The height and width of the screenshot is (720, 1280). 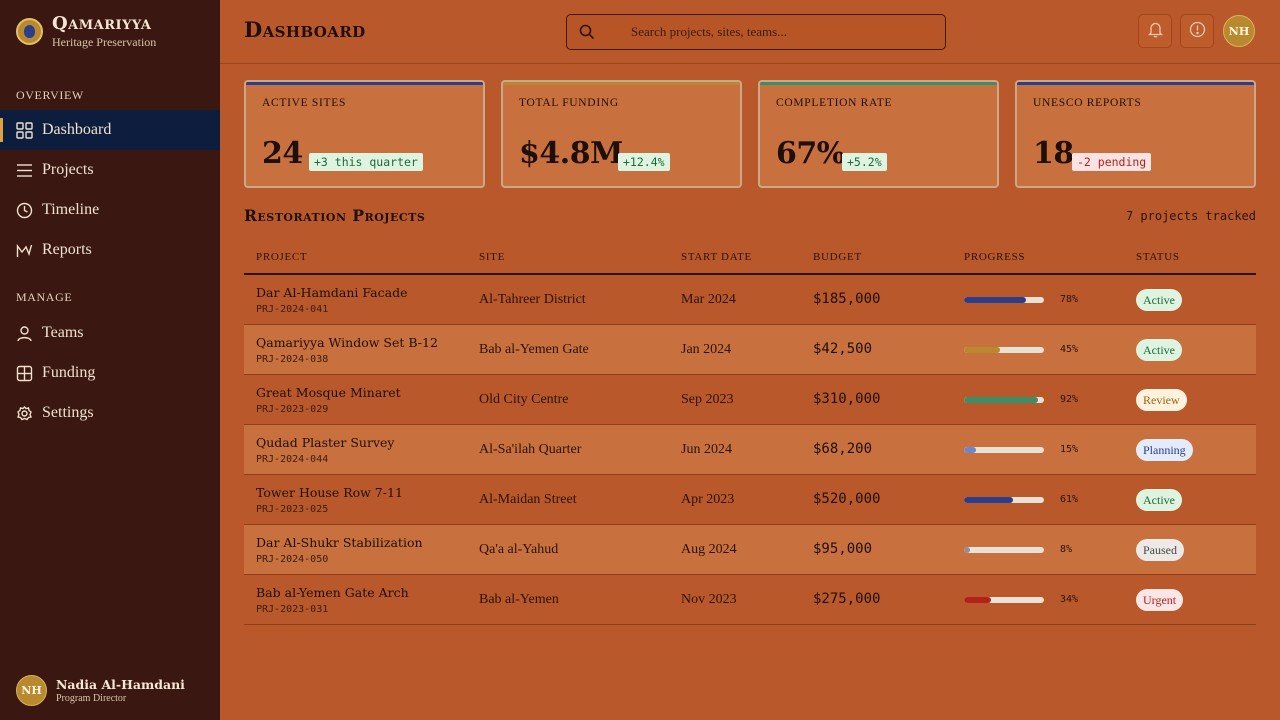 What do you see at coordinates (292, 559) in the screenshot?
I see `project-id: PRJ-2024-050` at bounding box center [292, 559].